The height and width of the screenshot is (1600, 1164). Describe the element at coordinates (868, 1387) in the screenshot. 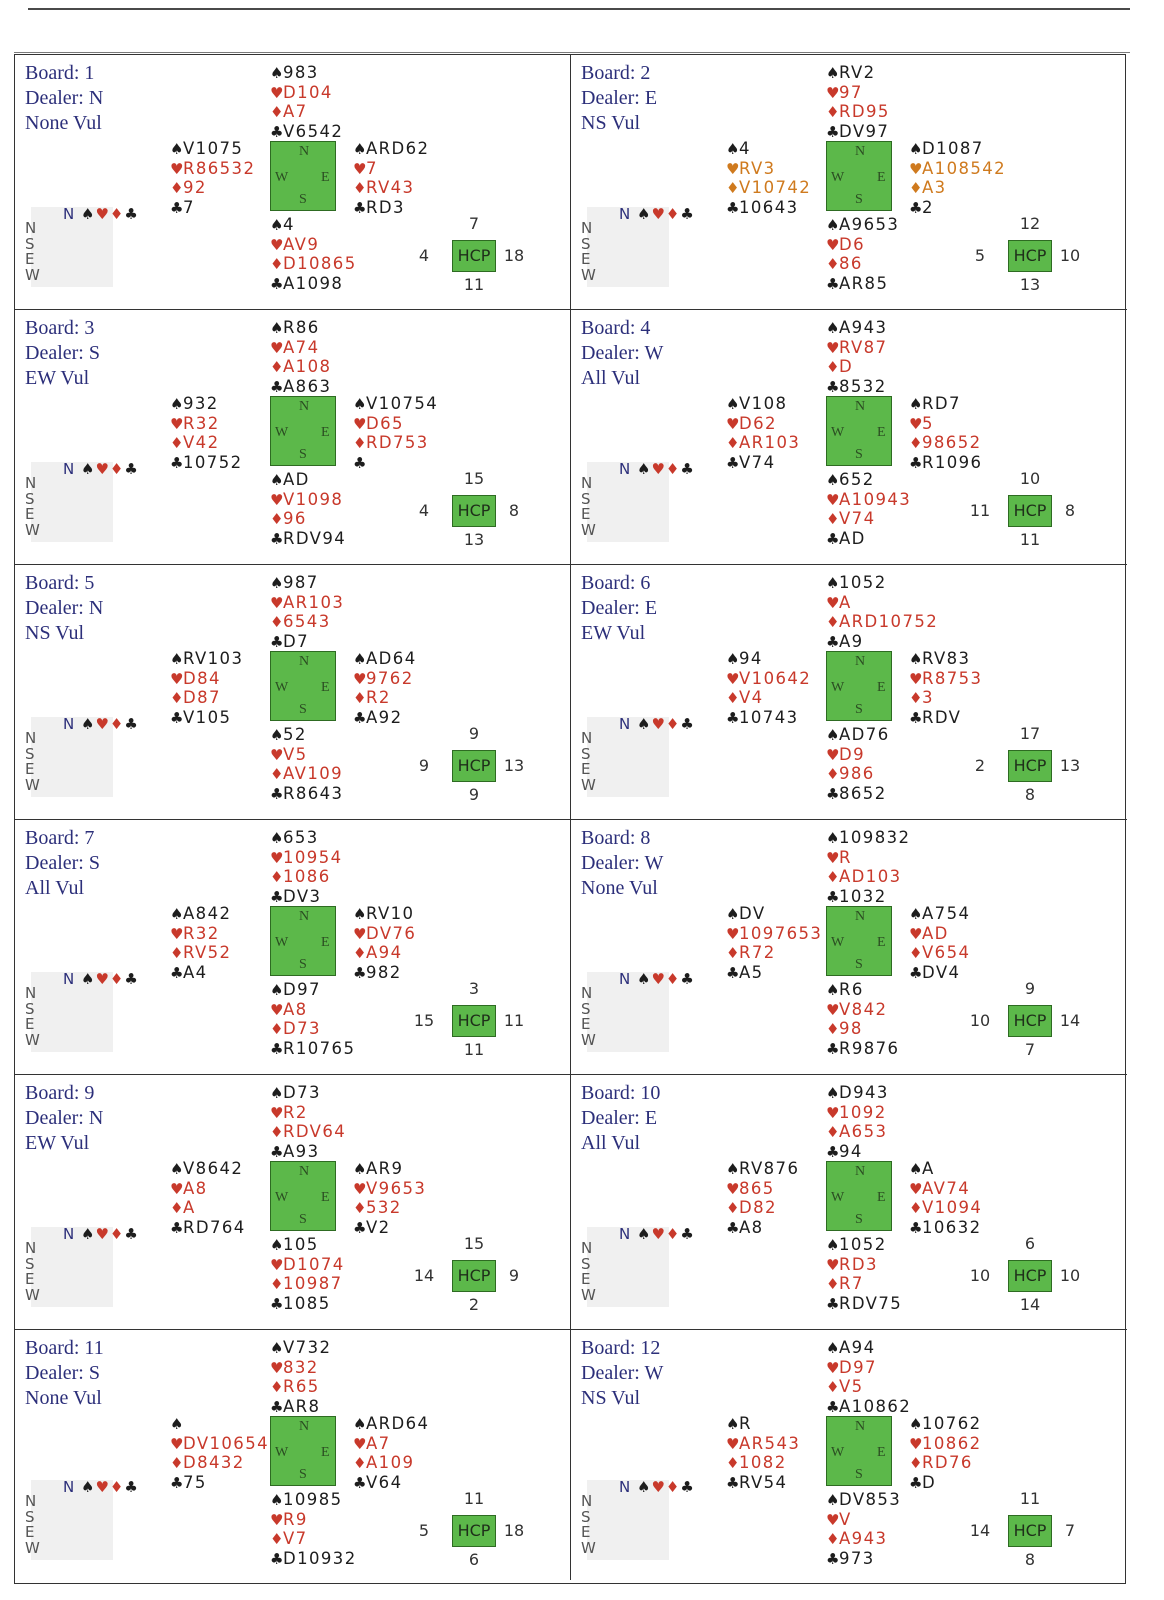

I see `suit-row-diamonds: ♦V5` at that location.